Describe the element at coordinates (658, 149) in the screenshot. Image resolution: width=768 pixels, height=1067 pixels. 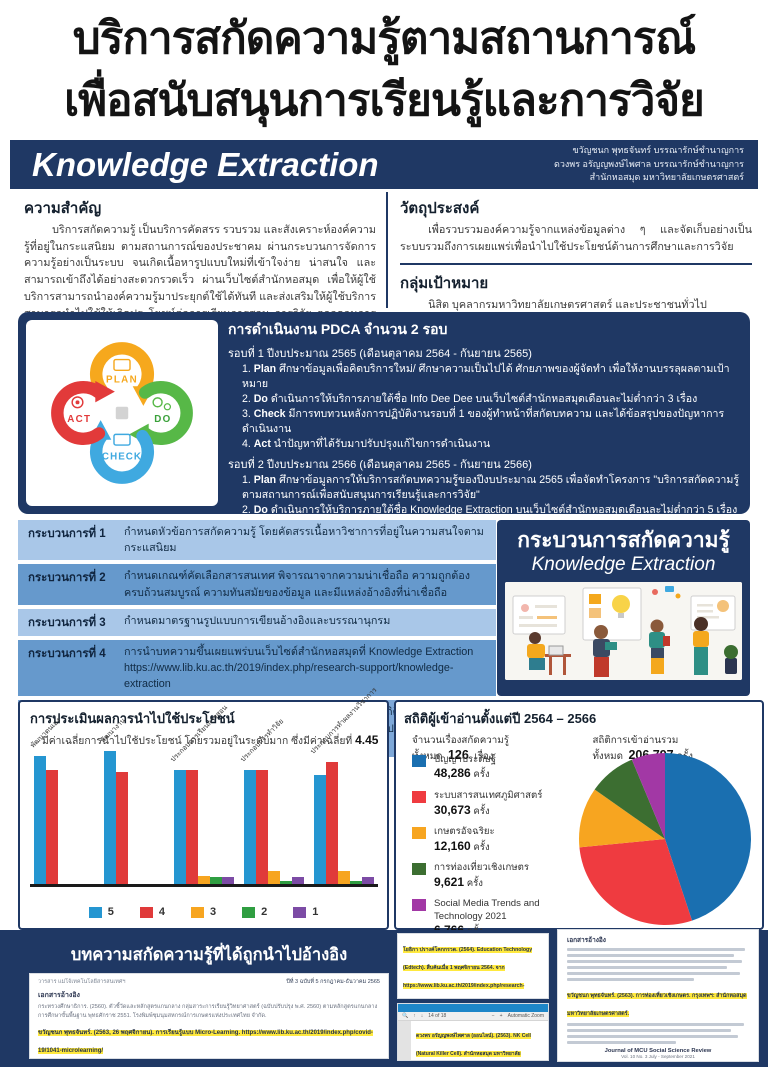
I see `author-line: ขวัญชนก พุทธจันทร์ บรรณารักษ์ชำนาญการ` at that location.